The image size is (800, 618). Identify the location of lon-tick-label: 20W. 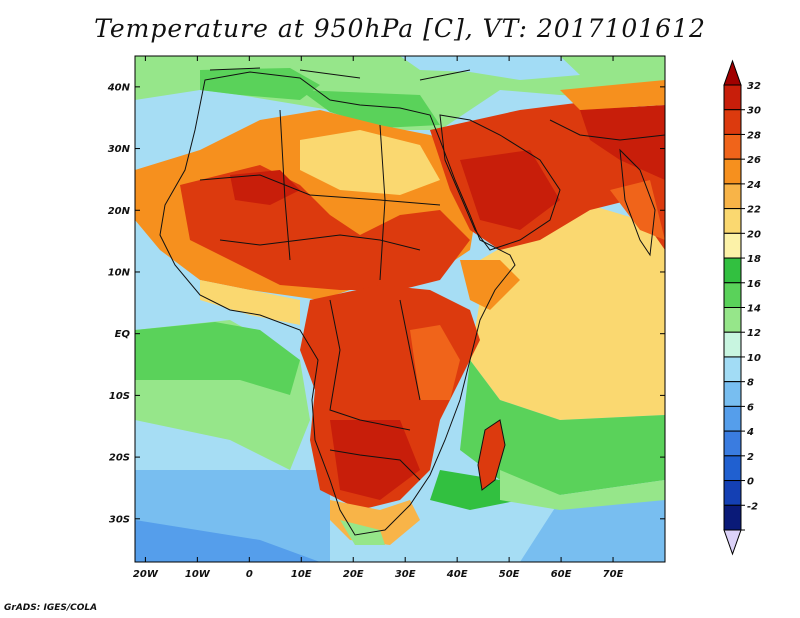
(146, 574).